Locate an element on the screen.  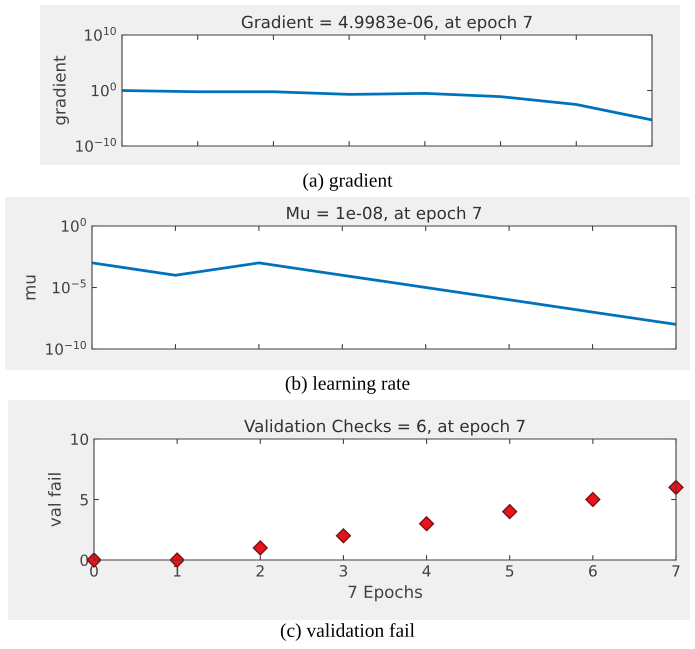
x-tick-label: 6 is located at coordinates (593, 571).